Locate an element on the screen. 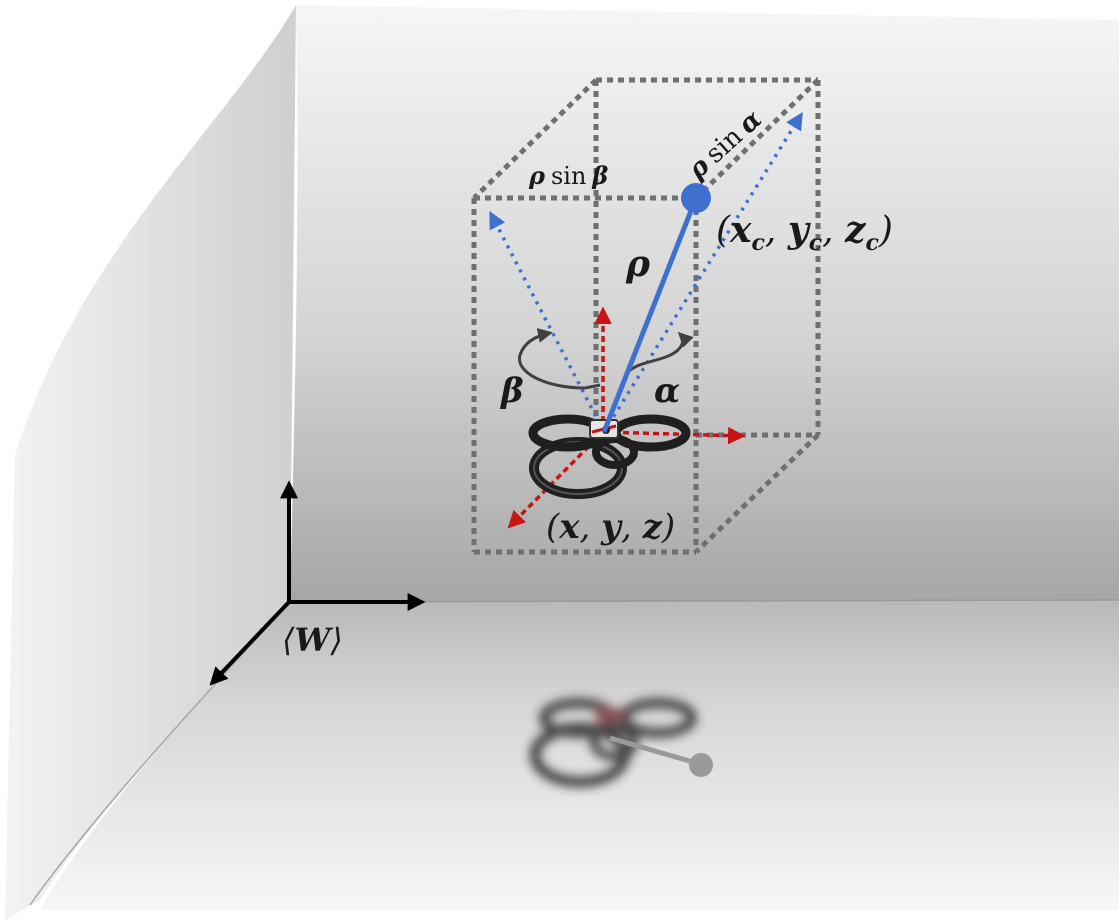 The height and width of the screenshot is (922, 1119). drone-shadow is located at coordinates (621, 743).